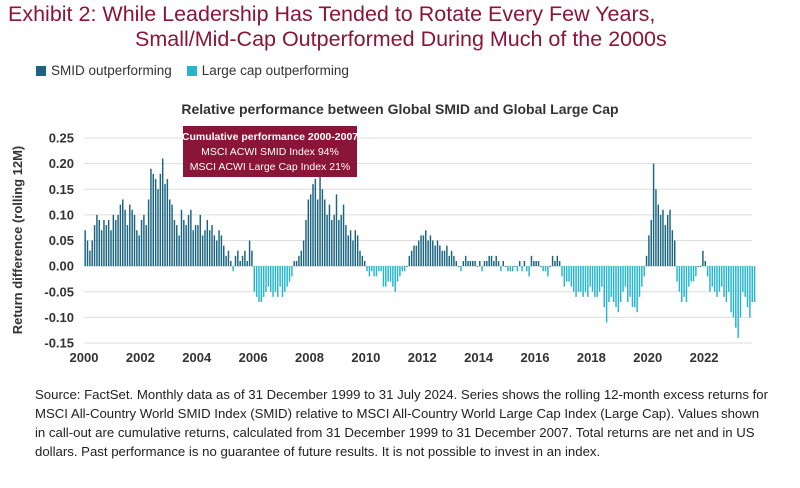 Image resolution: width=800 pixels, height=488 pixels. I want to click on x-tick-label: 2014, so click(479, 357).